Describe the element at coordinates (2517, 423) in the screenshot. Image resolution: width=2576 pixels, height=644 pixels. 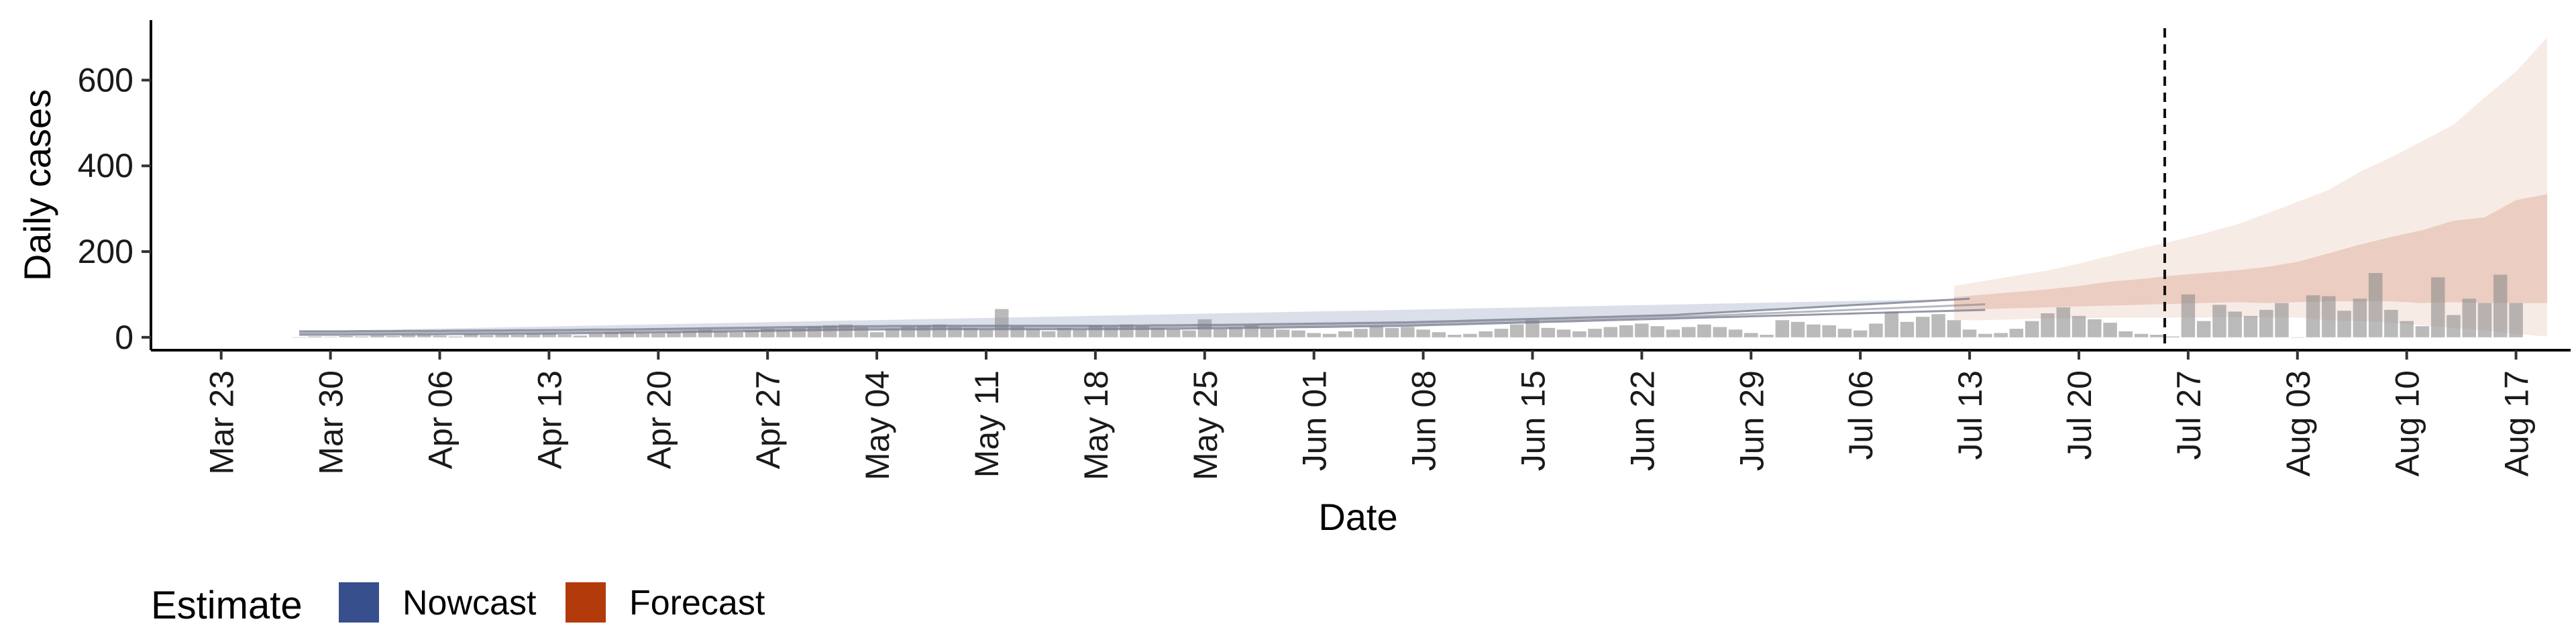
I see `x-tick-label: Aug 17` at that location.